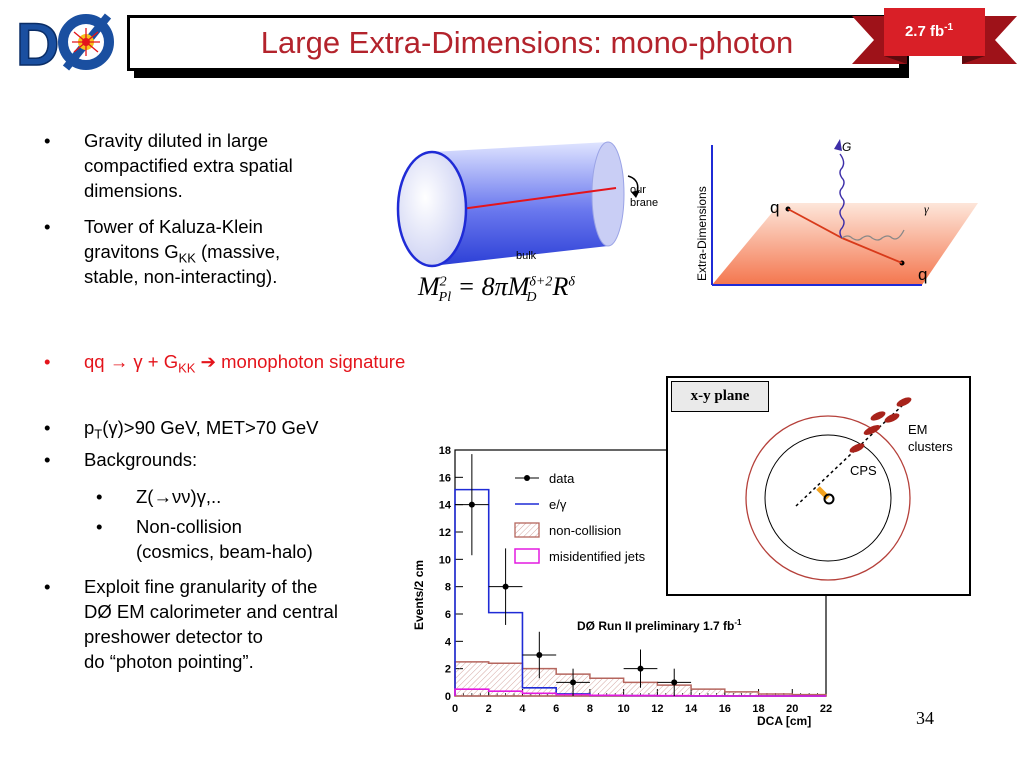  I want to click on lumi-badge: 2.7 fb-1, so click(929, 31).